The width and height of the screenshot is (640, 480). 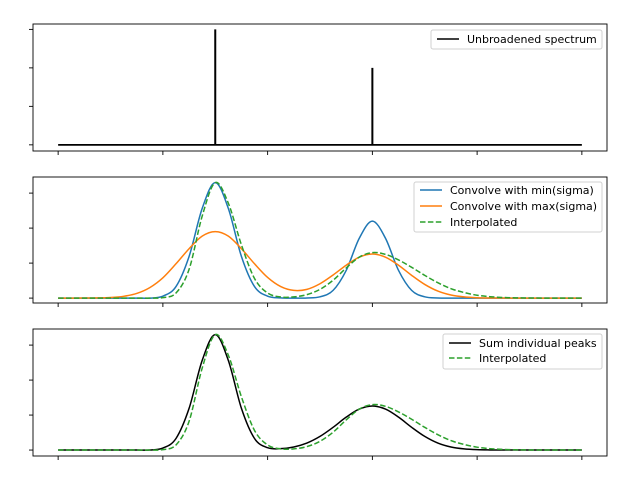 I want to click on legend-label: Convolve with max(sigma), so click(x=523, y=206).